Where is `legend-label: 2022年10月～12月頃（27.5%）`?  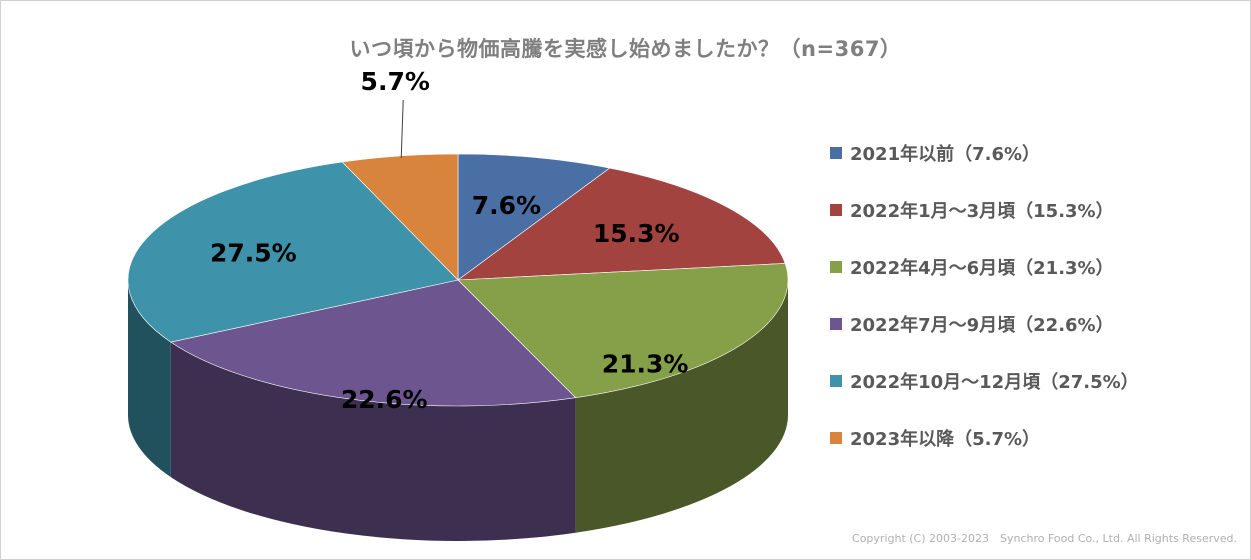
legend-label: 2022年10月～12月頃（27.5%） is located at coordinates (994, 382).